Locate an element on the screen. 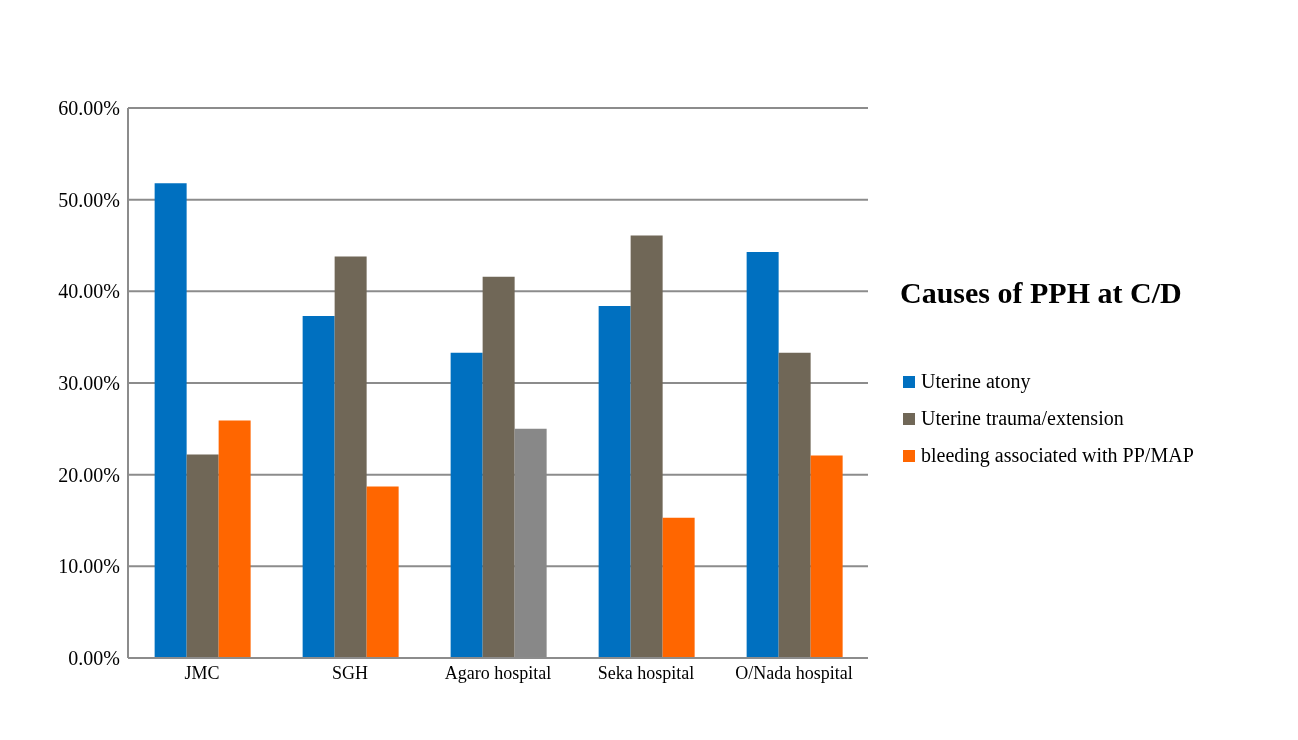  y-tick-label: 50.00% is located at coordinates (89, 199).